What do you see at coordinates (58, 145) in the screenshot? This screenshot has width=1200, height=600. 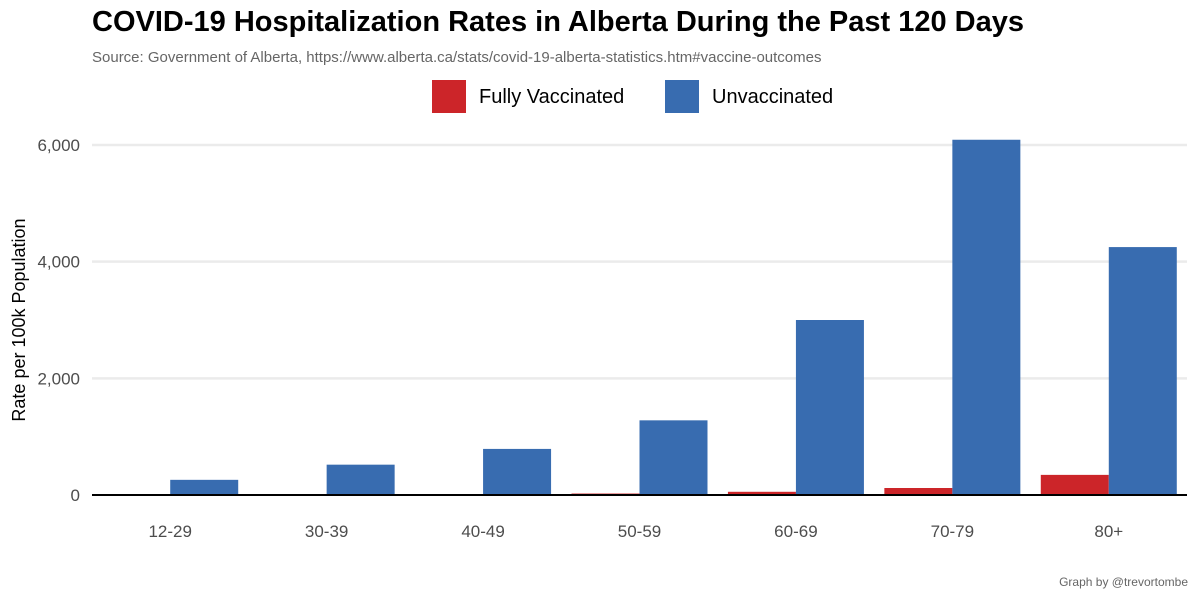 I see `y-tick-label: 6,000` at bounding box center [58, 145].